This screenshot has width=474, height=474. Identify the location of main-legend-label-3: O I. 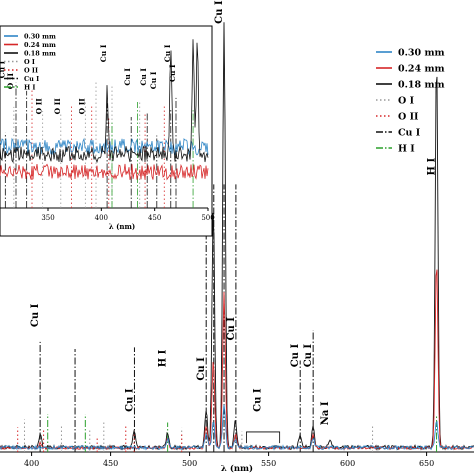
(406, 100).